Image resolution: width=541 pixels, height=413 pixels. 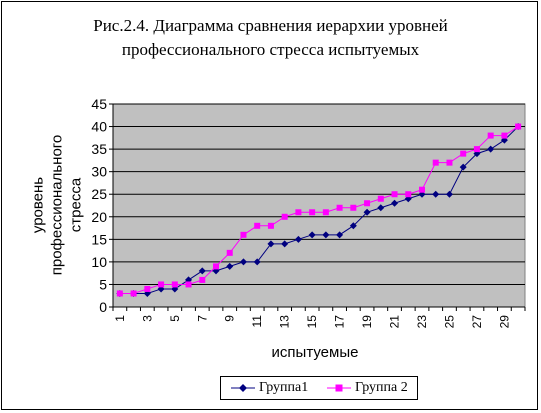 I want to click on y-tick-label-25: 25, so click(x=99, y=194).